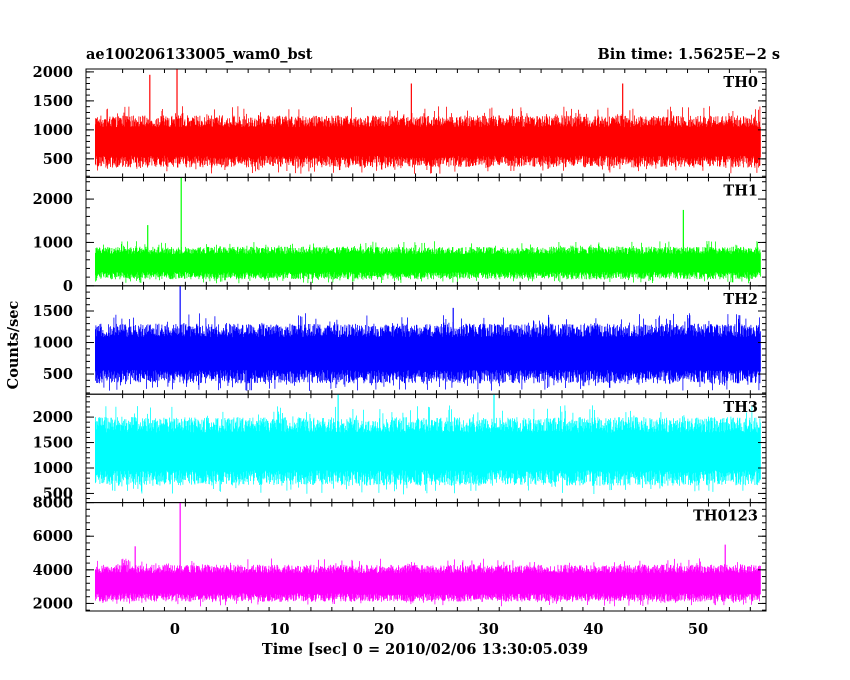  What do you see at coordinates (53, 570) in the screenshot?
I see `y-tick-label: 4000` at bounding box center [53, 570].